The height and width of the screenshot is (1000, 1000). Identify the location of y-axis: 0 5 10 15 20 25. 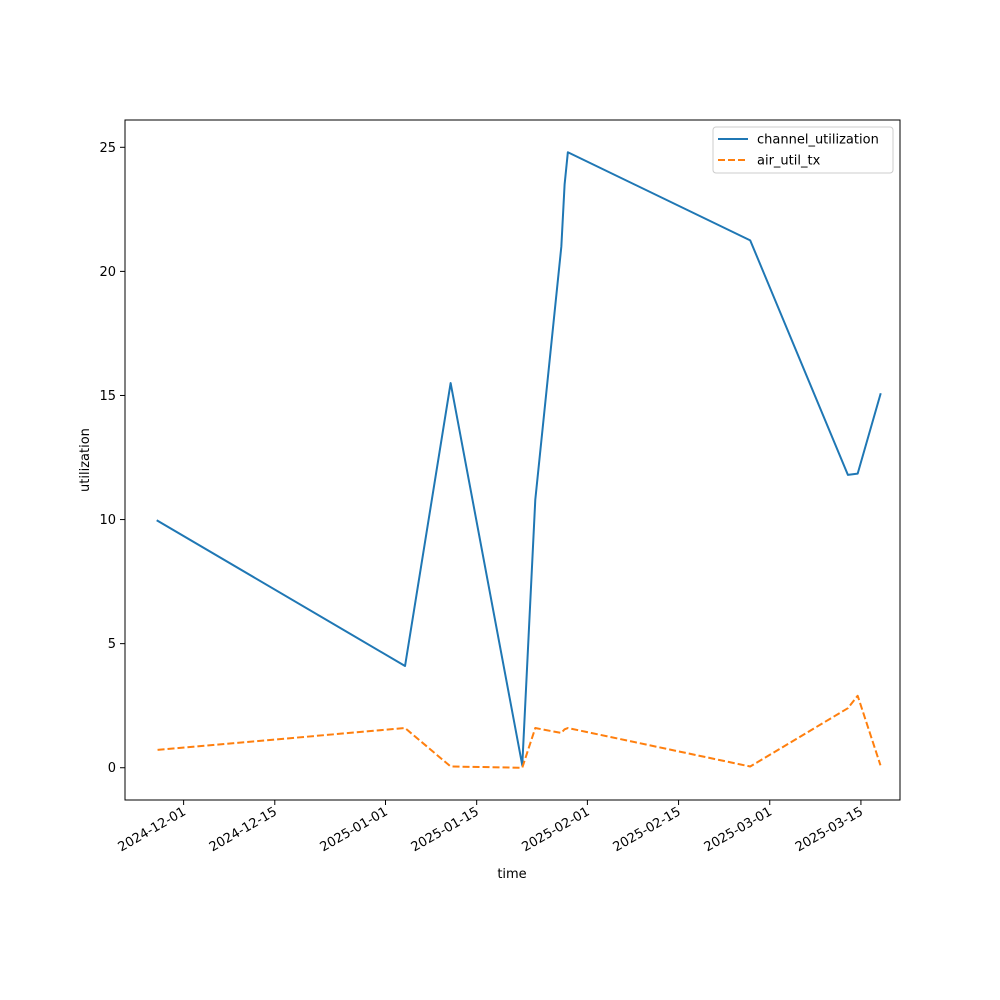
(112, 458).